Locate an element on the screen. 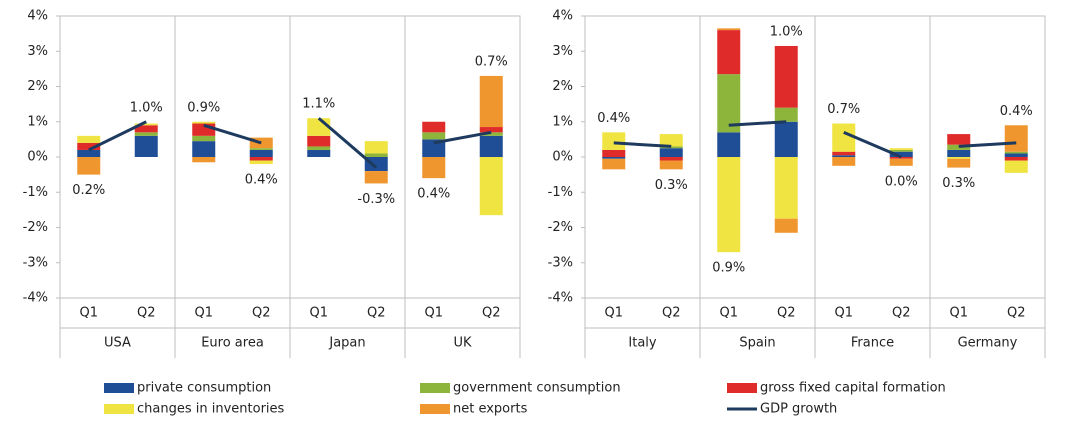  data-label: 1.1% is located at coordinates (318, 104).